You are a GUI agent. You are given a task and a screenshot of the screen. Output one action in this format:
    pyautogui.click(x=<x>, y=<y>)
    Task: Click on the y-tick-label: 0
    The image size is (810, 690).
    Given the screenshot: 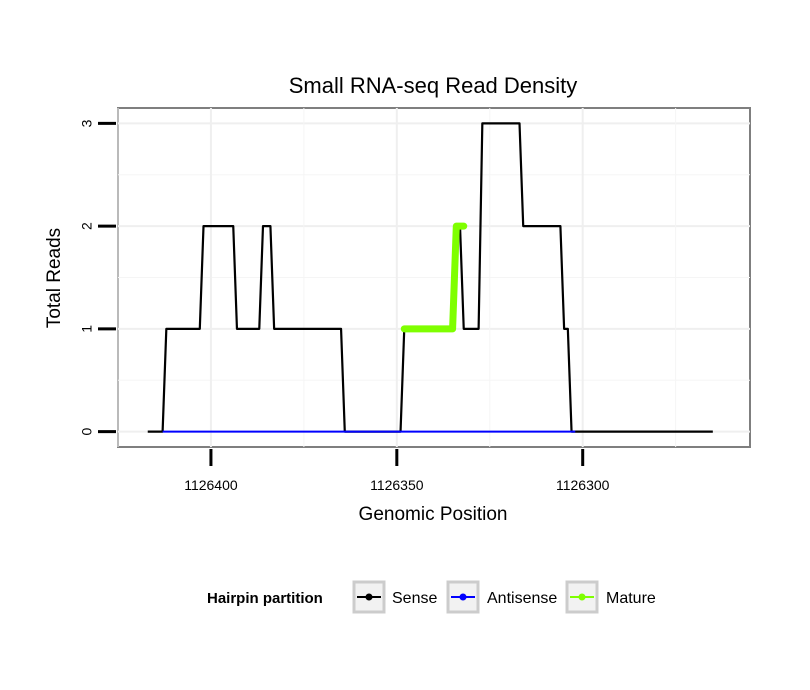 What is the action you would take?
    pyautogui.click(x=87, y=431)
    